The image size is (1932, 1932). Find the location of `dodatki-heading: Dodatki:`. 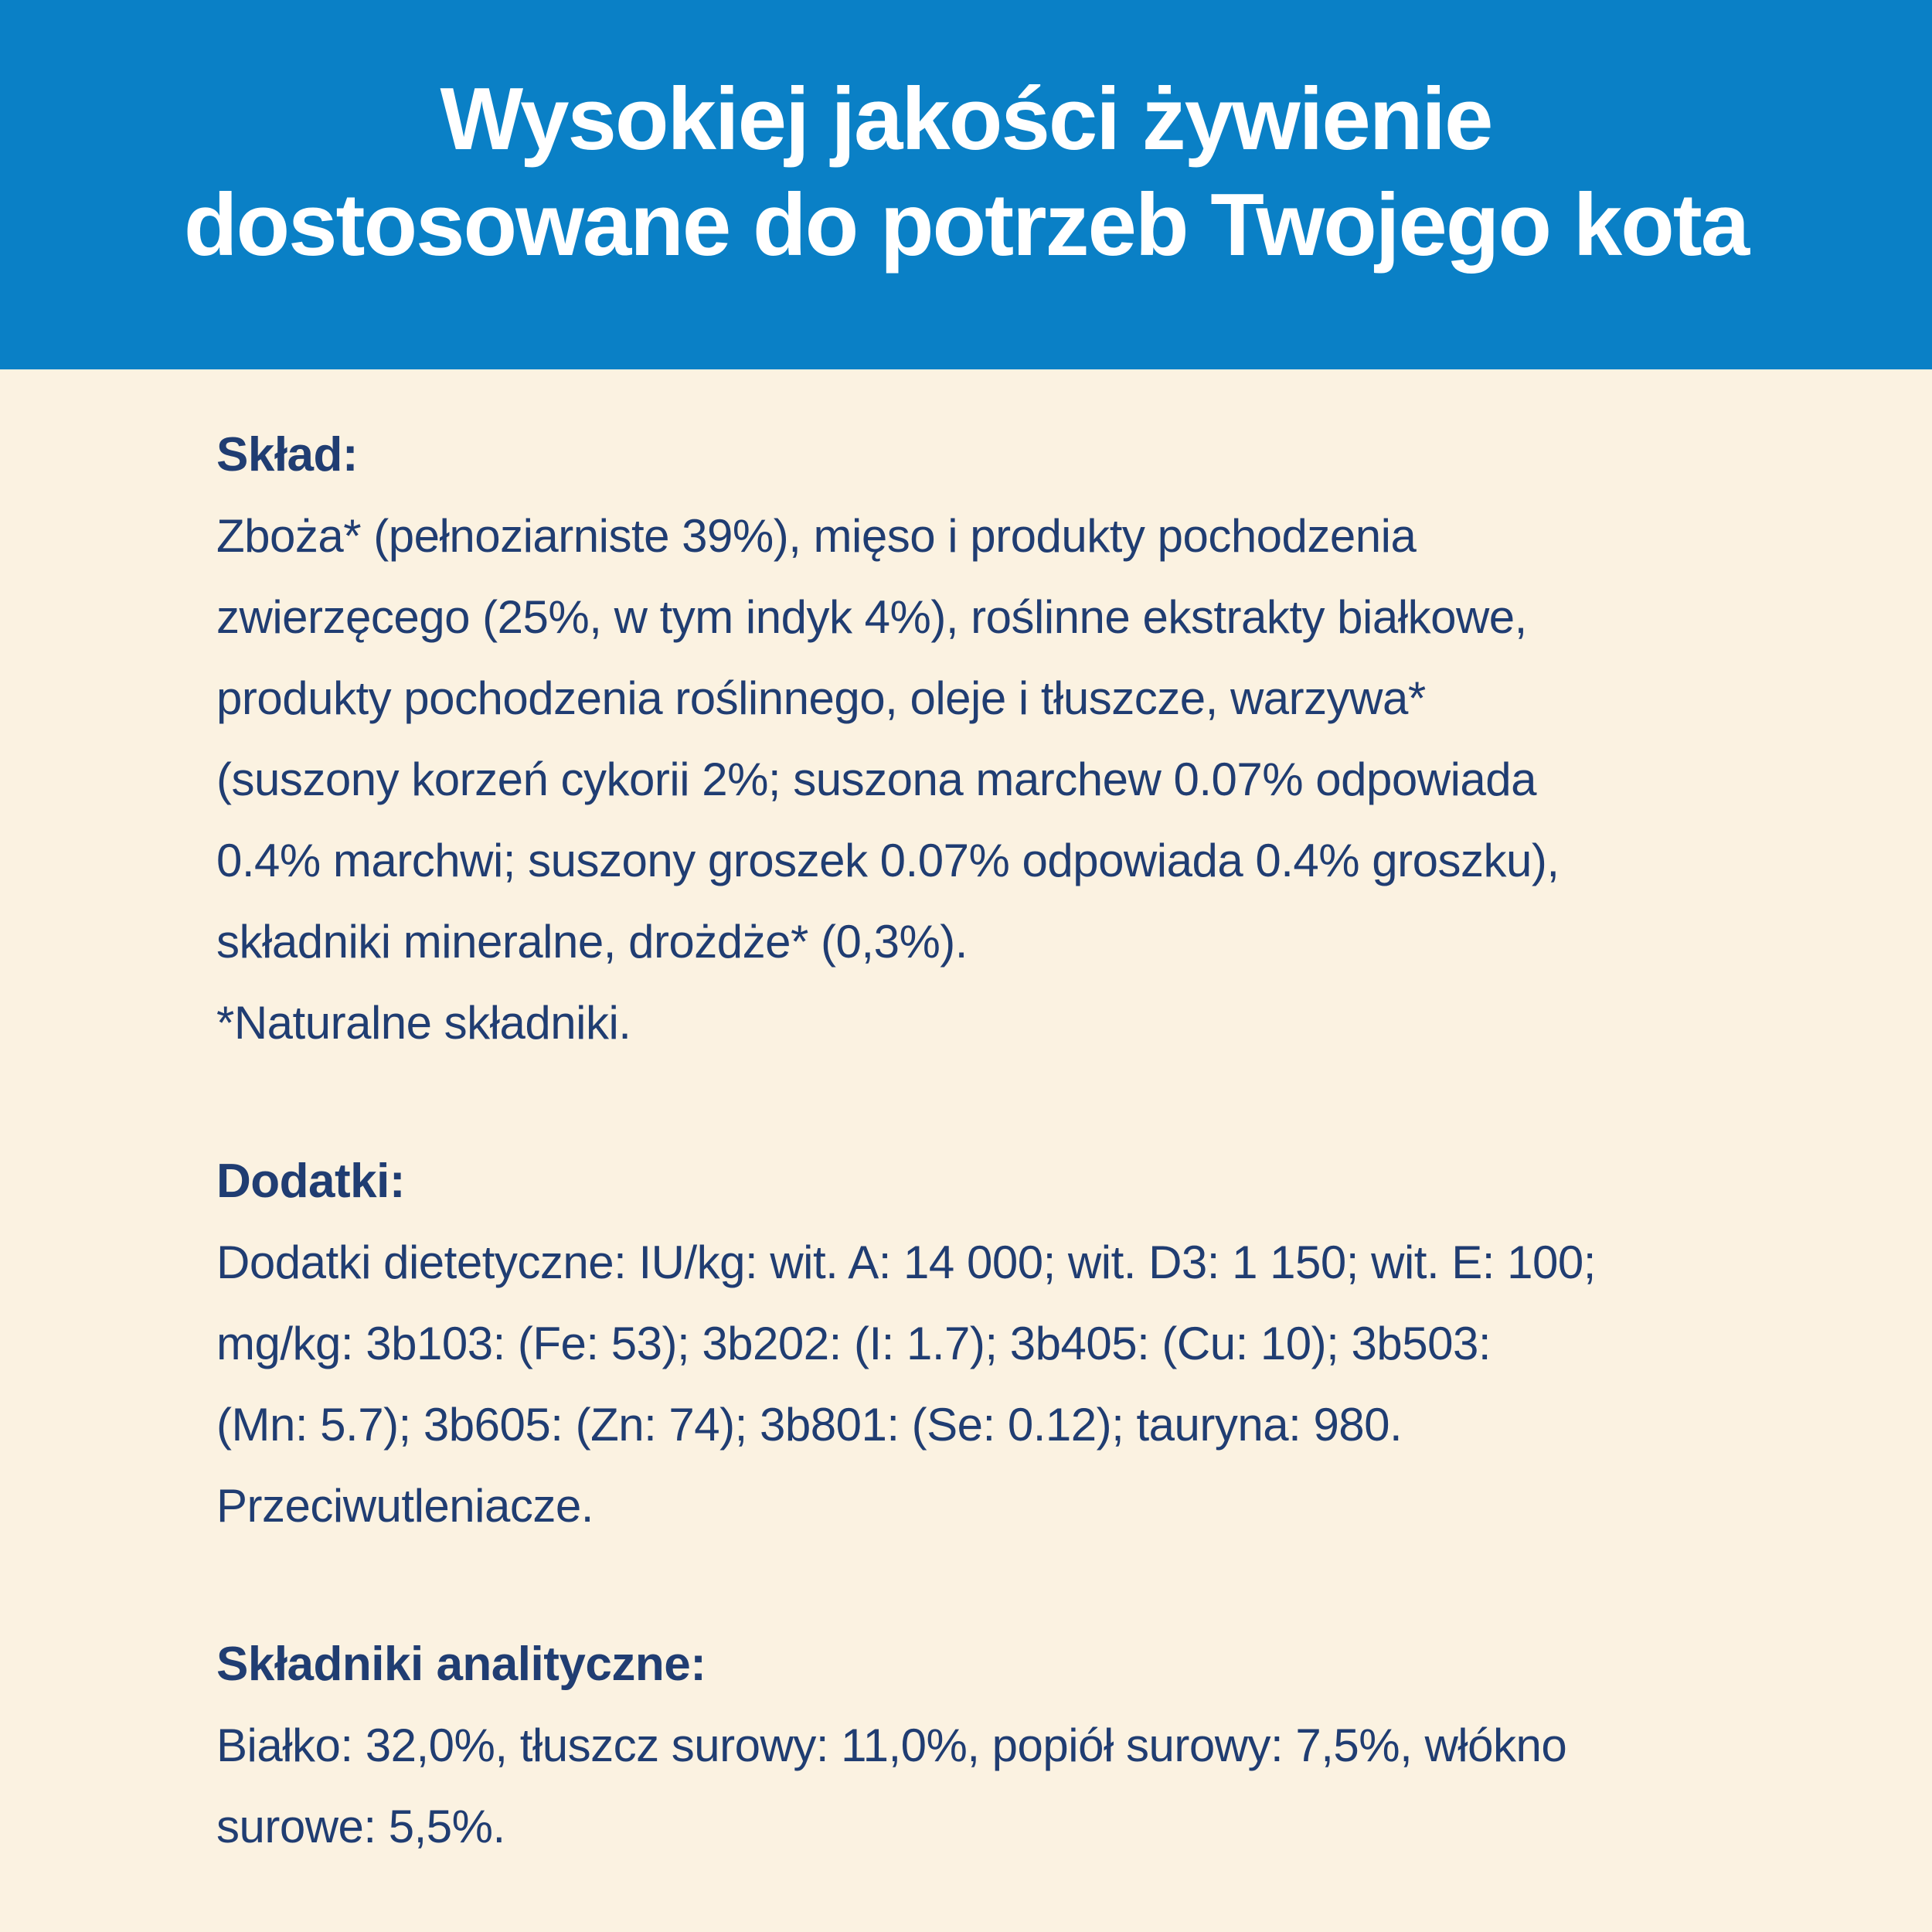

dodatki-heading: Dodatki: is located at coordinates (311, 1182).